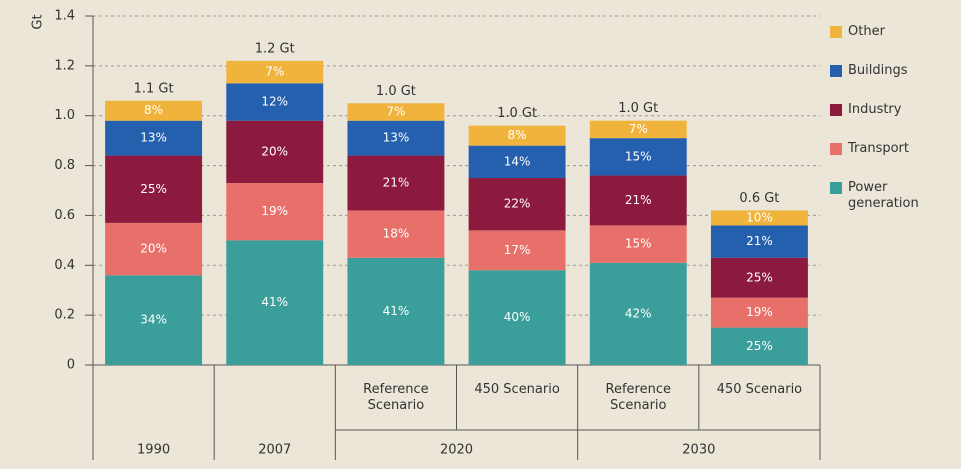 Image resolution: width=961 pixels, height=469 pixels. I want to click on legend-label: Power generation, so click(883, 195).